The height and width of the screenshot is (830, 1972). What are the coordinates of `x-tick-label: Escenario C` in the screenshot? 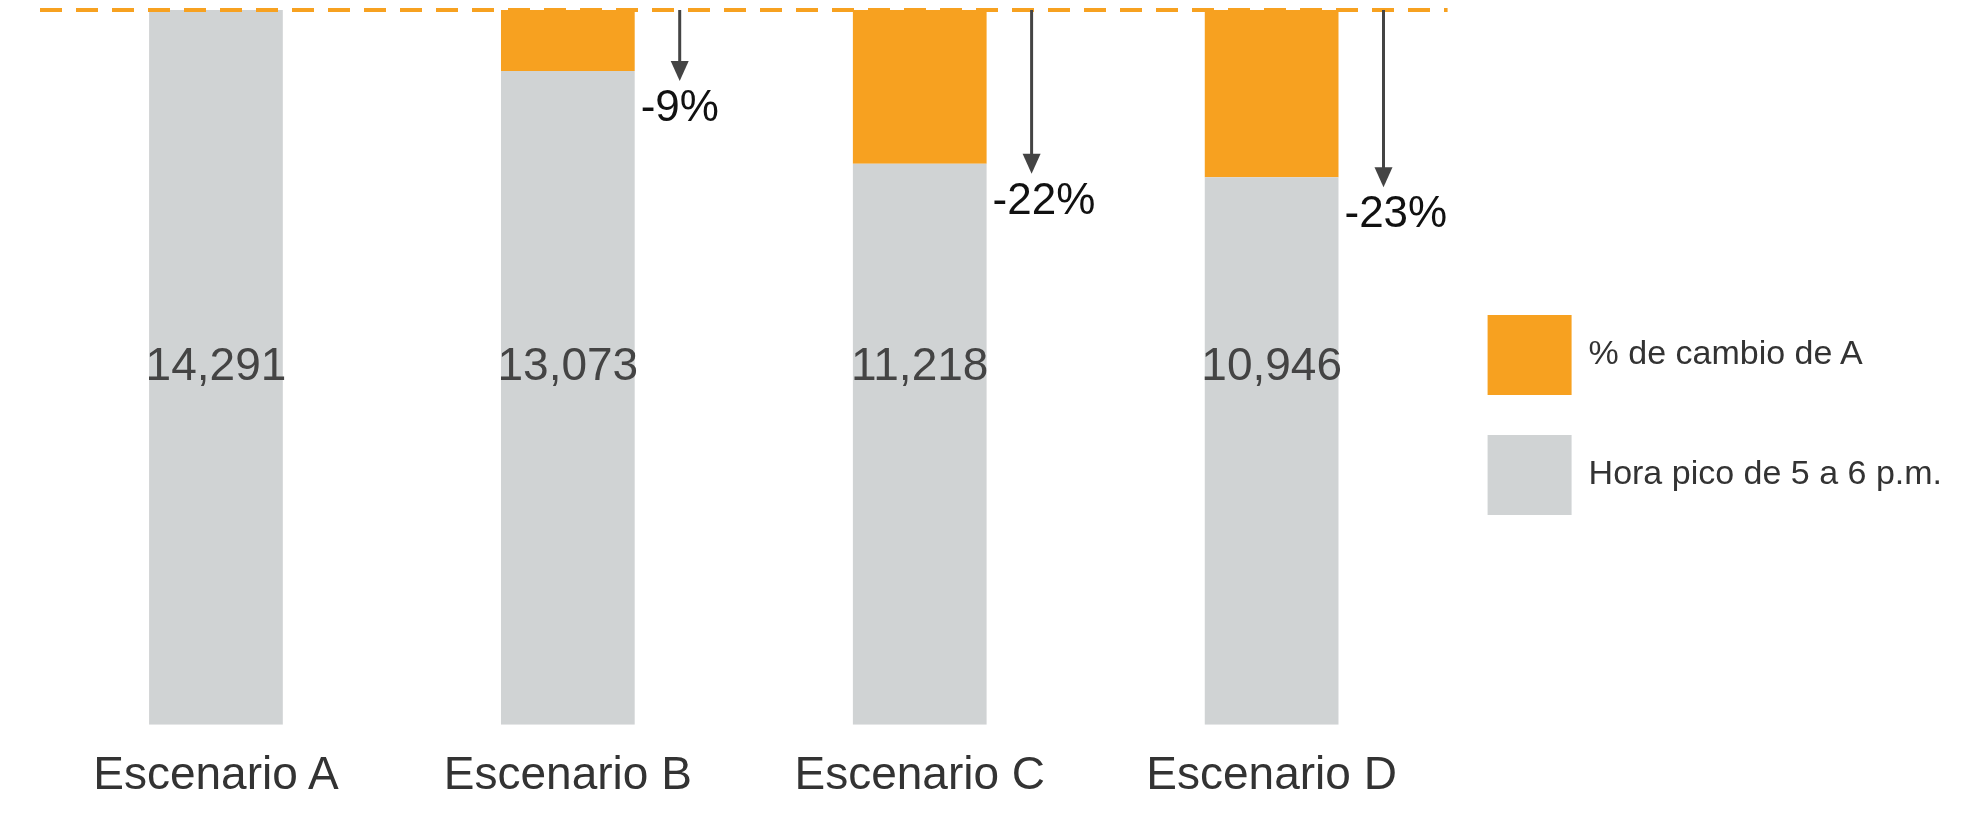 It's located at (920, 773).